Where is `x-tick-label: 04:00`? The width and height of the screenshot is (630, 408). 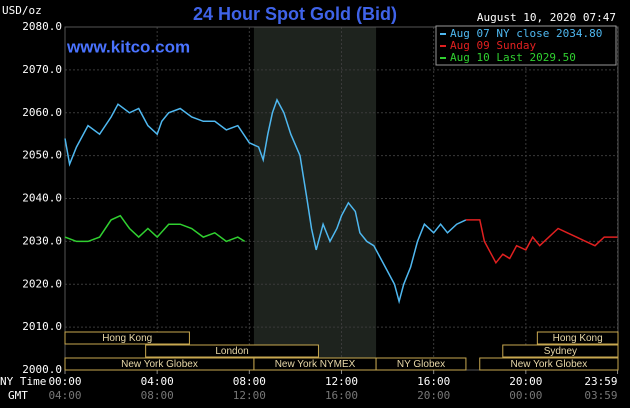 x-tick-label: 04:00 is located at coordinates (157, 381).